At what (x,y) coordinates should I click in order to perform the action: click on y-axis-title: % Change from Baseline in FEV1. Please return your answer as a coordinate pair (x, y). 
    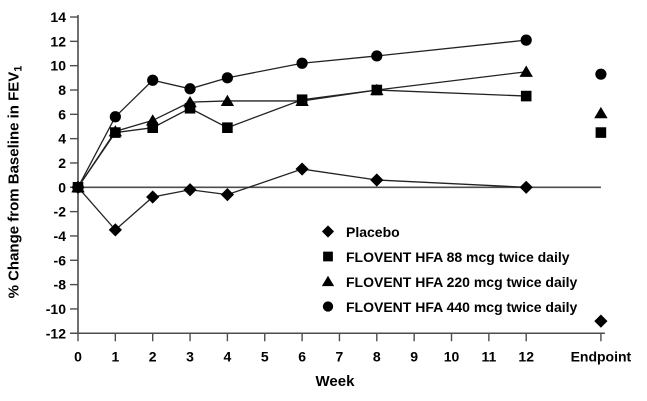
    Looking at the image, I should click on (15, 182).